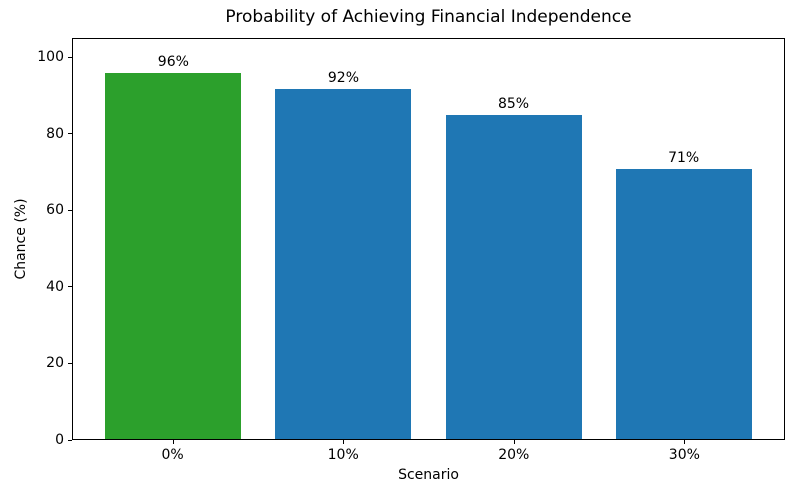  Describe the element at coordinates (343, 455) in the screenshot. I see `x-tick-label: 10%` at that location.